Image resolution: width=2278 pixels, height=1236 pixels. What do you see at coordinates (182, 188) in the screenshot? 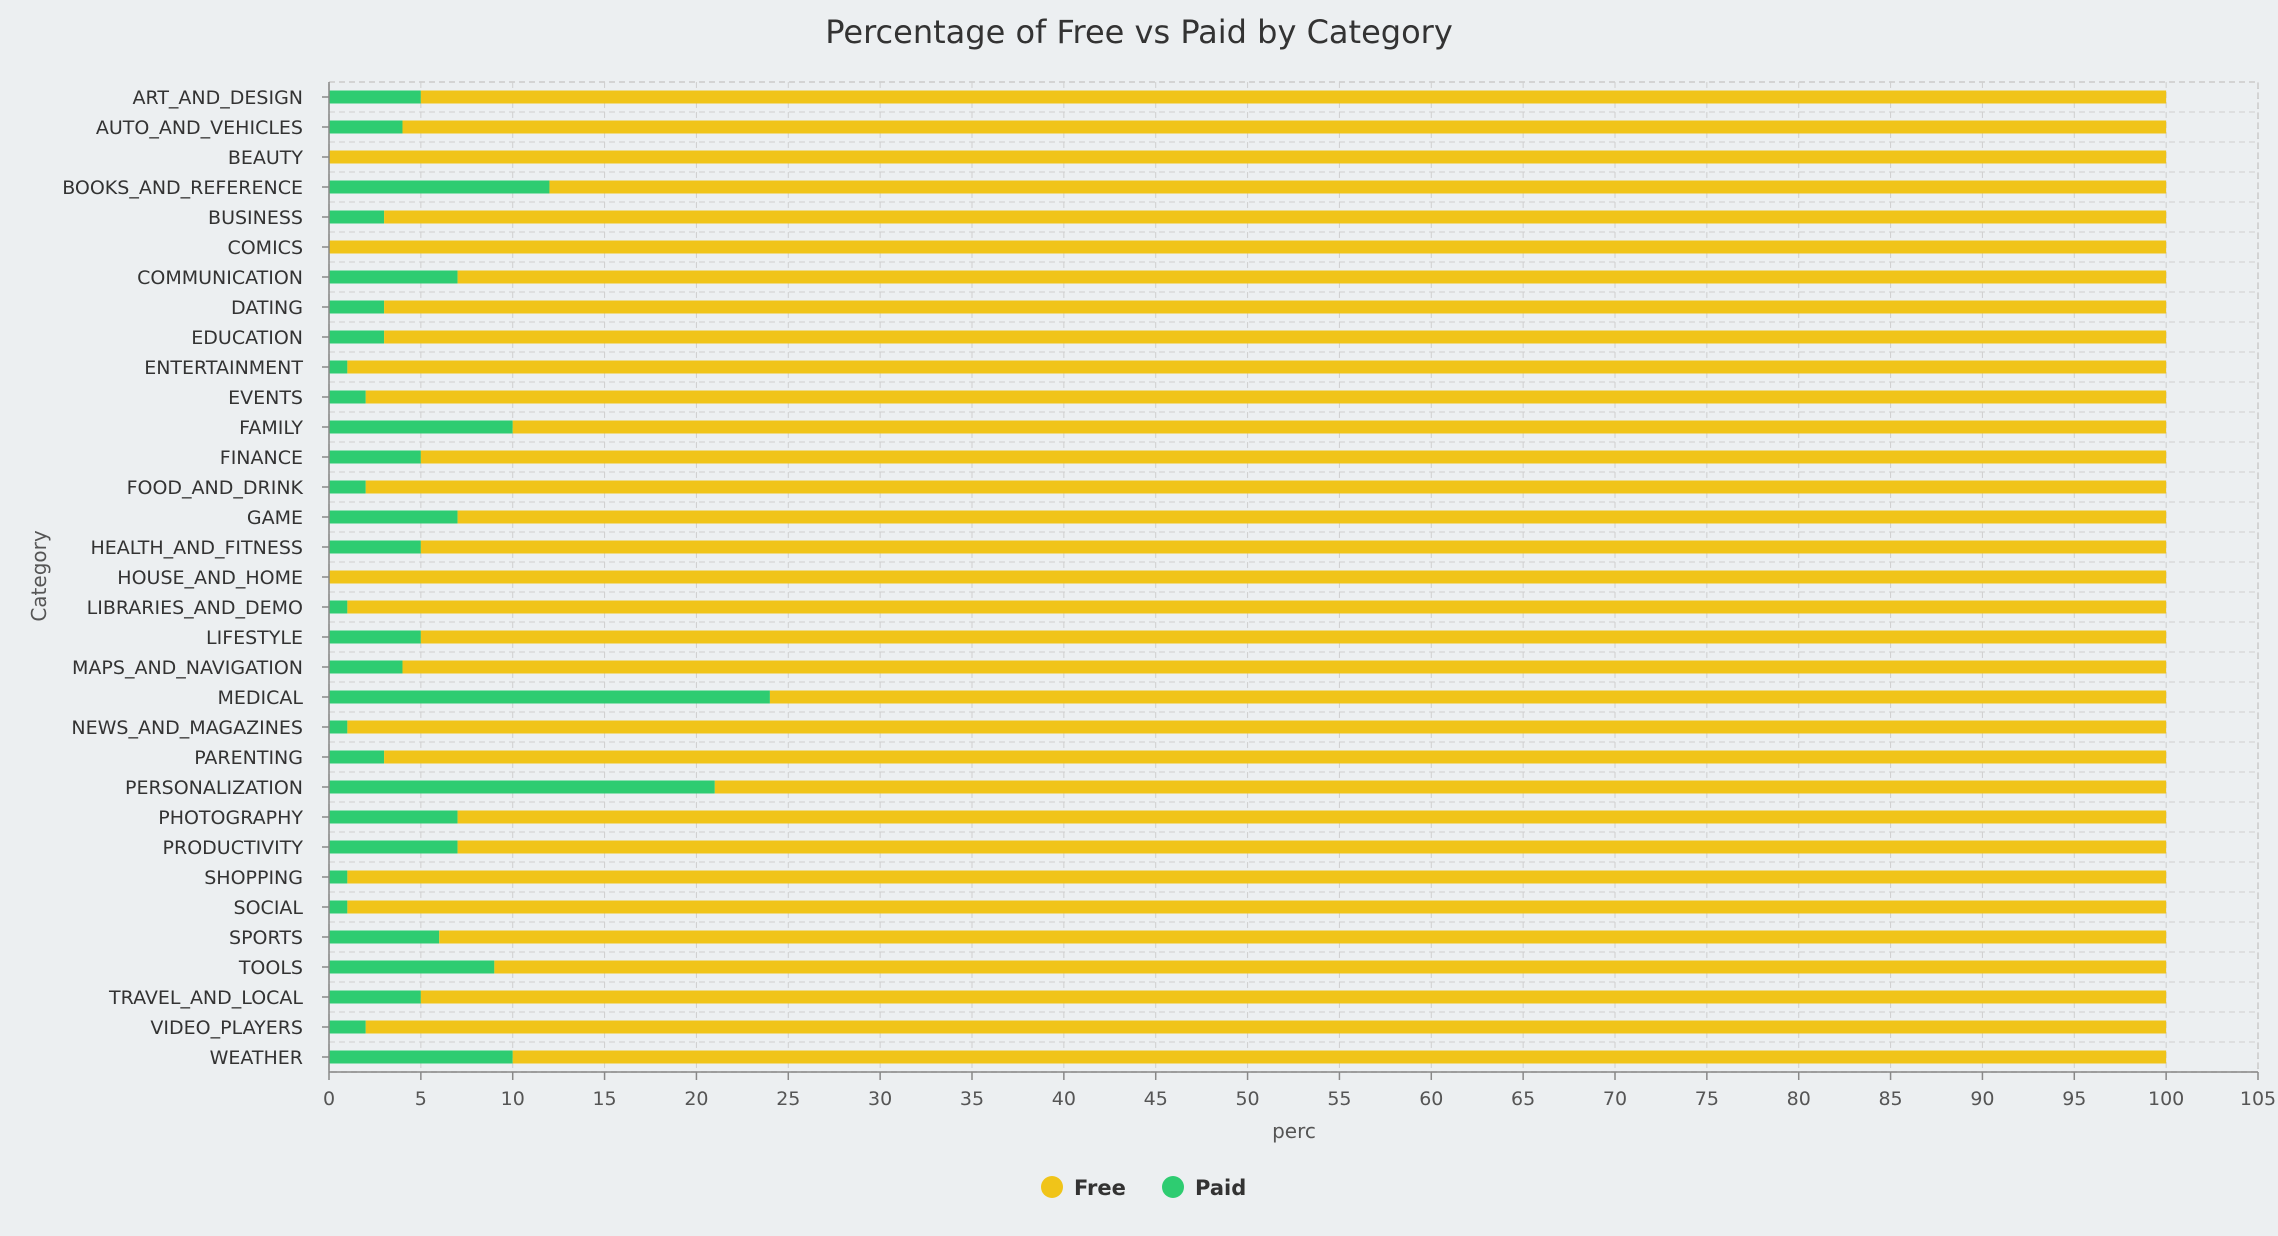
I see `category-label: BOOKS_AND_REFERENCE` at bounding box center [182, 188].